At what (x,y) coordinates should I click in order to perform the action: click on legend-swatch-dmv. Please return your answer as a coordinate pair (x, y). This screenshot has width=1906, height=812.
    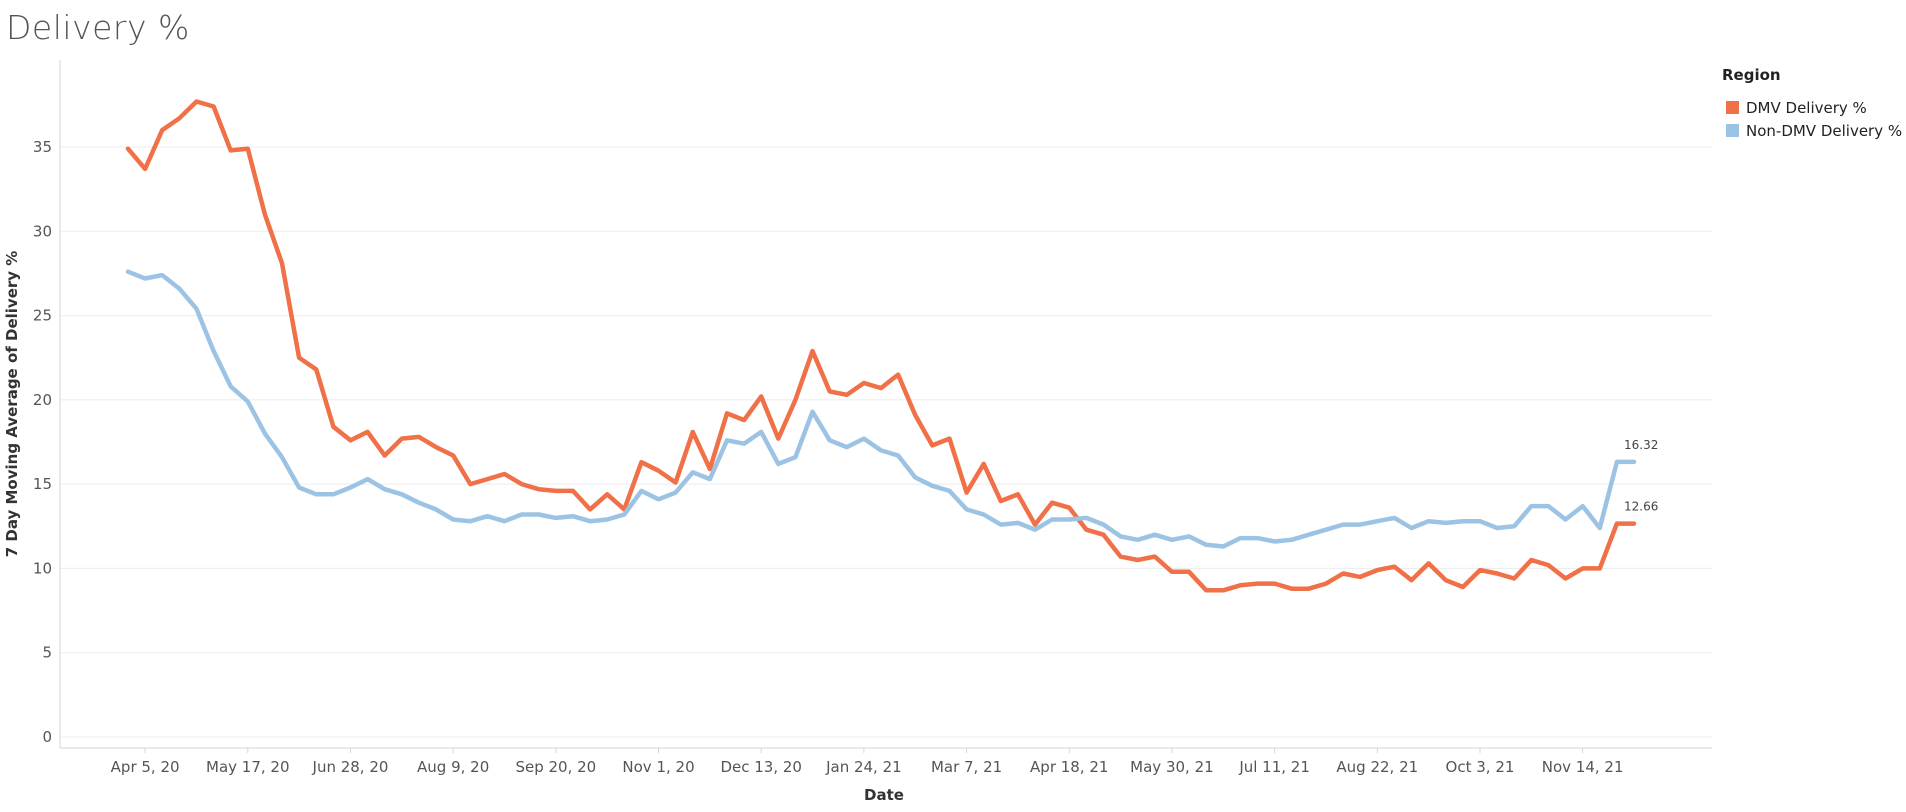
    Looking at the image, I should click on (1732, 107).